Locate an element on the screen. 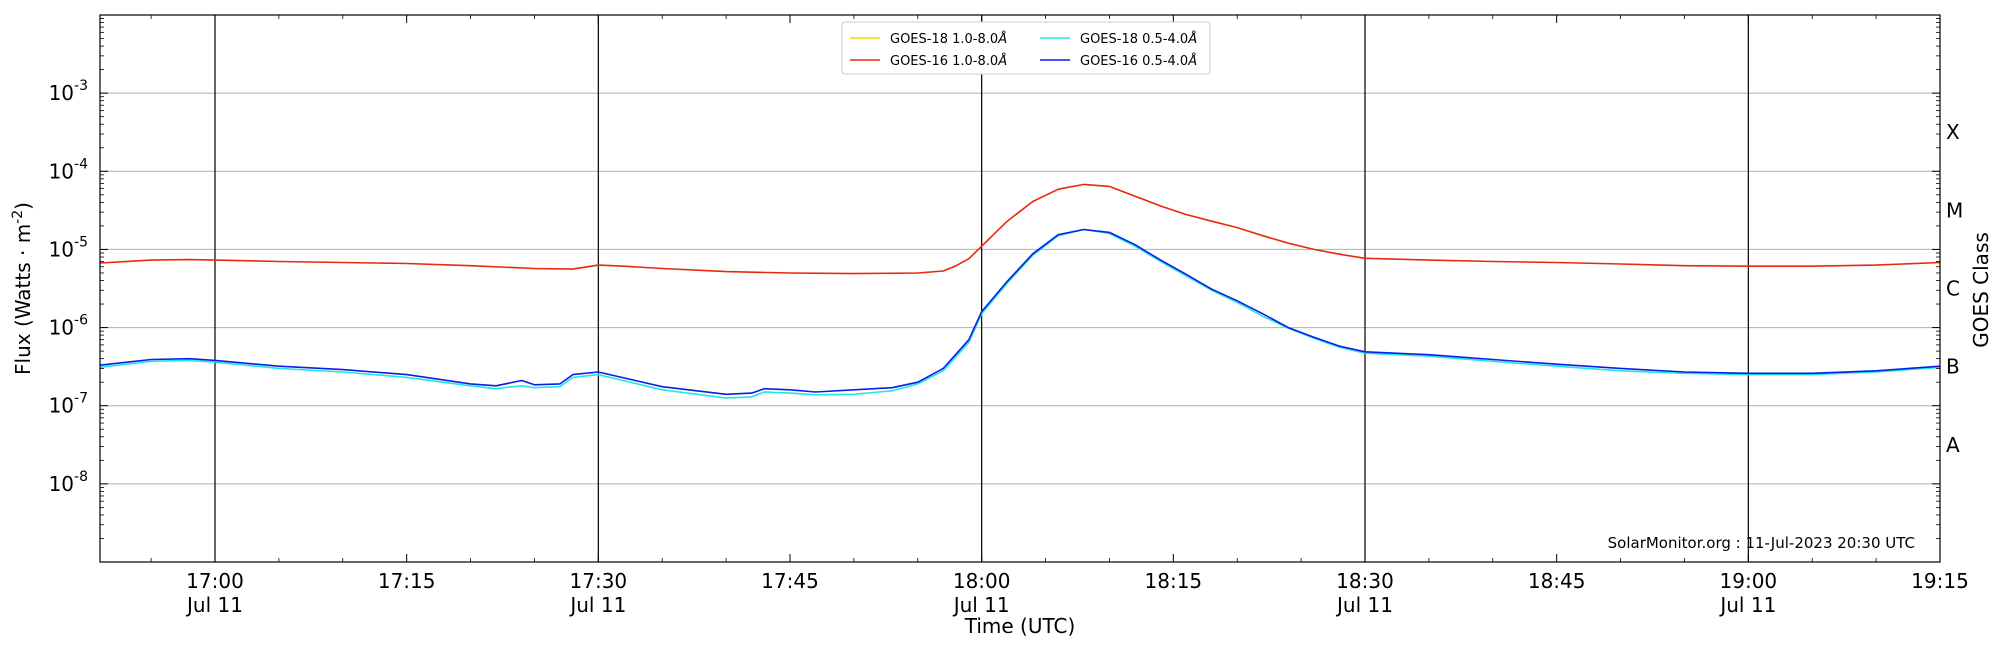  legend-label-2: GOES-18 0.5-4.0Å is located at coordinates (1138, 39).